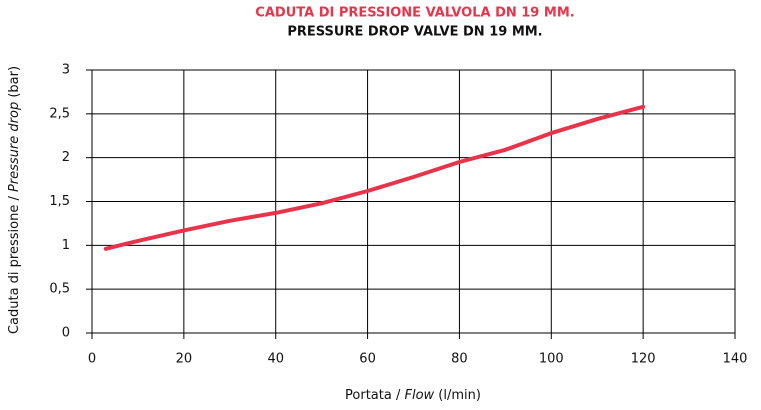  What do you see at coordinates (59, 113) in the screenshot?
I see `y-tick-label: 2,5` at bounding box center [59, 113].